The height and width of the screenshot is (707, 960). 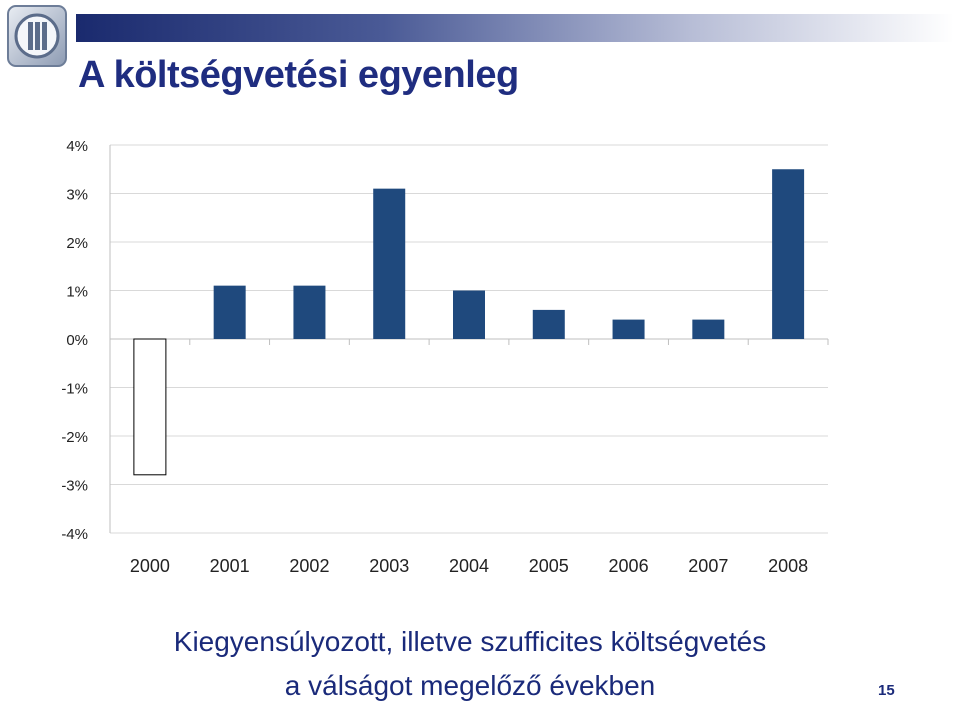 I want to click on y-tick-label: -4%, so click(x=74, y=534).